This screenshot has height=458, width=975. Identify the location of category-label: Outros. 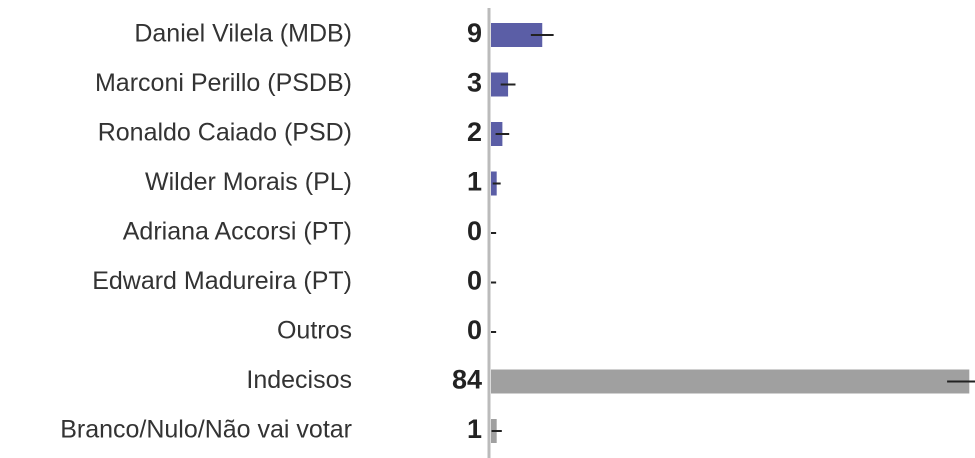
(314, 331).